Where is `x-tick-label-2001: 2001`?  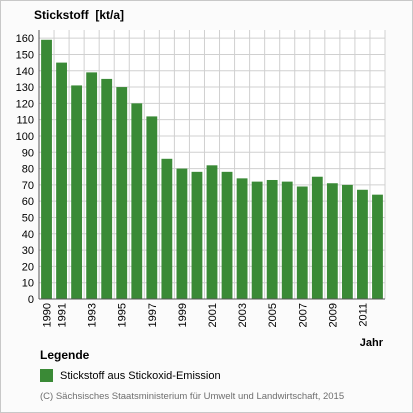
x-tick-label-2001: 2001 is located at coordinates (213, 315).